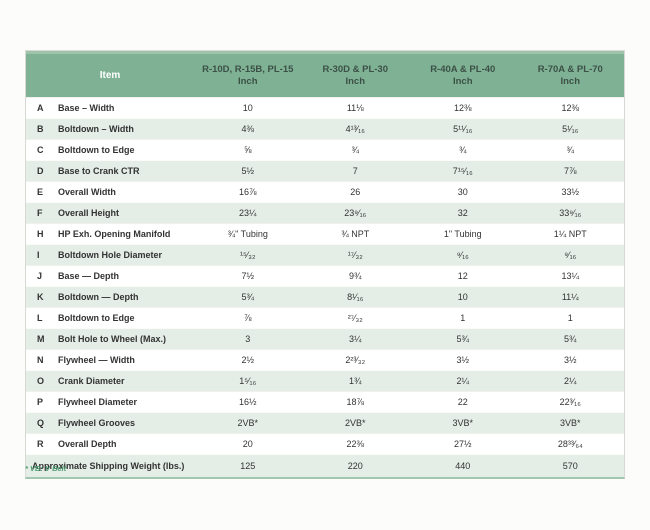 This screenshot has width=650, height=530. What do you see at coordinates (463, 318) in the screenshot?
I see `spec-value: 1` at bounding box center [463, 318].